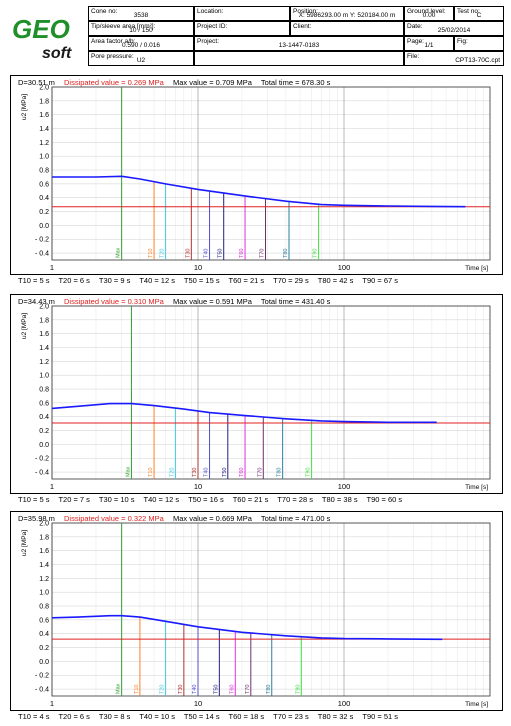  What do you see at coordinates (415, 41) in the screenshot?
I see `page-label: Page:` at bounding box center [415, 41].